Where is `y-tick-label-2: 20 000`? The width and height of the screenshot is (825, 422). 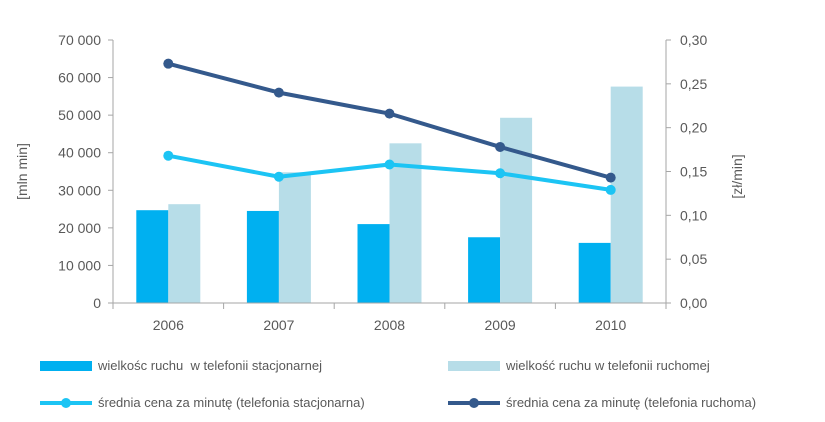
y-tick-label-2: 20 000 is located at coordinates (79, 228).